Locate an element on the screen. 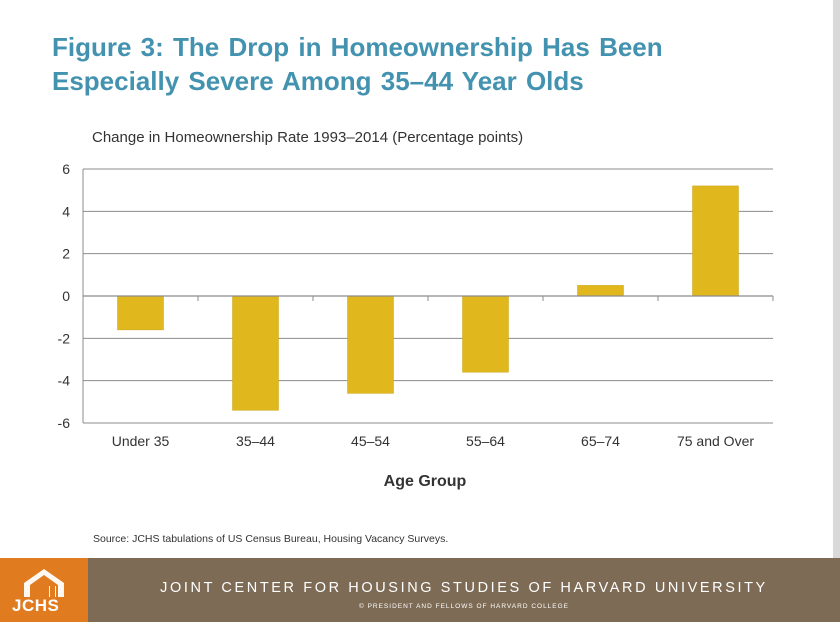 The height and width of the screenshot is (622, 840). y-tick-label: 4 is located at coordinates (66, 211).